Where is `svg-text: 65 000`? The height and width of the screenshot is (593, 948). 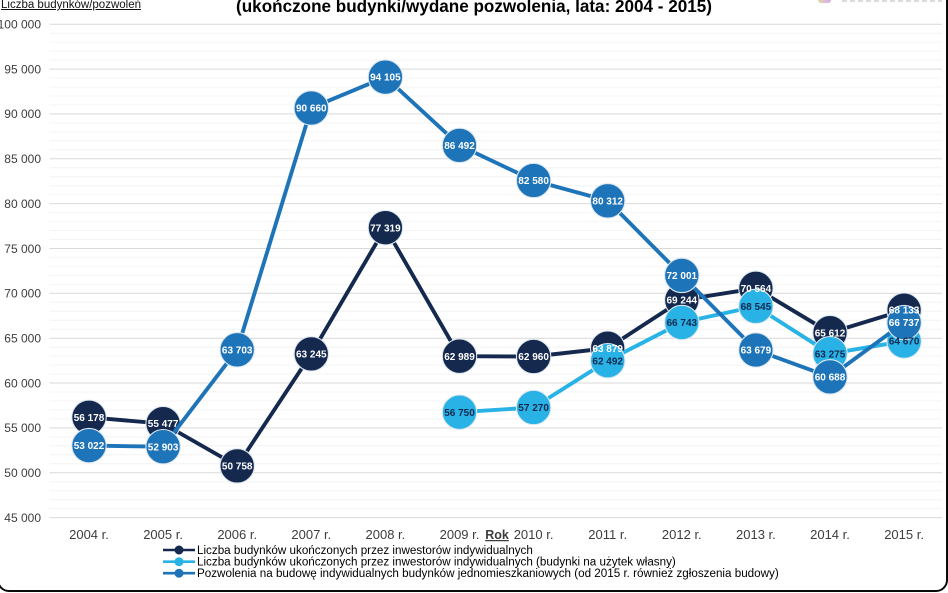
svg-text: 65 000 is located at coordinates (22, 339).